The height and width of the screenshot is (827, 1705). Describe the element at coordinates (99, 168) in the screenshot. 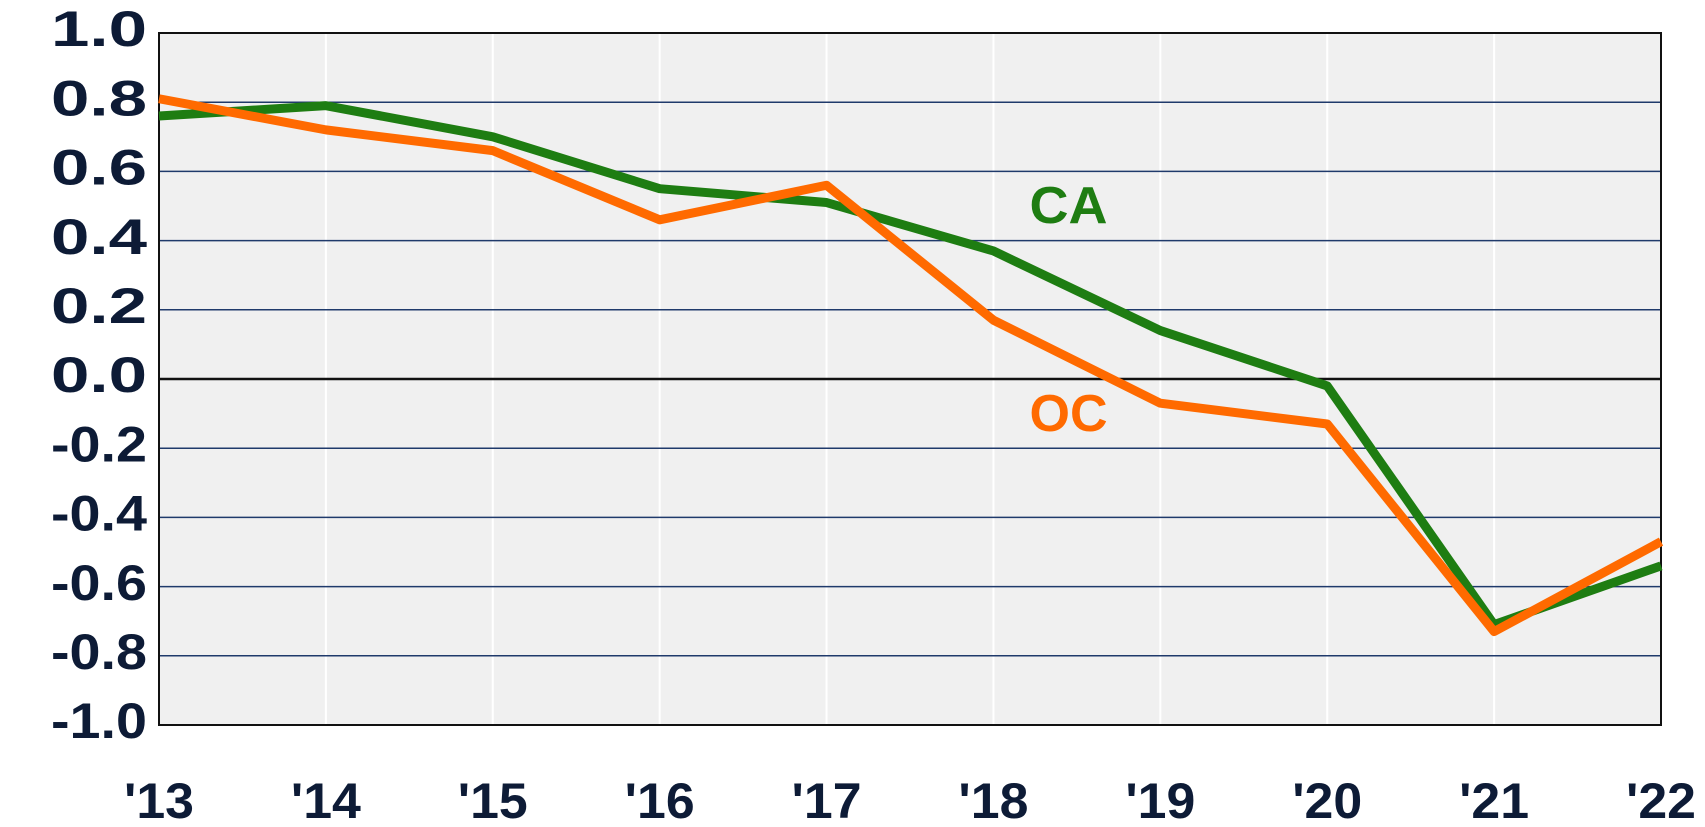

I see `y-tick-label: 0.6` at that location.